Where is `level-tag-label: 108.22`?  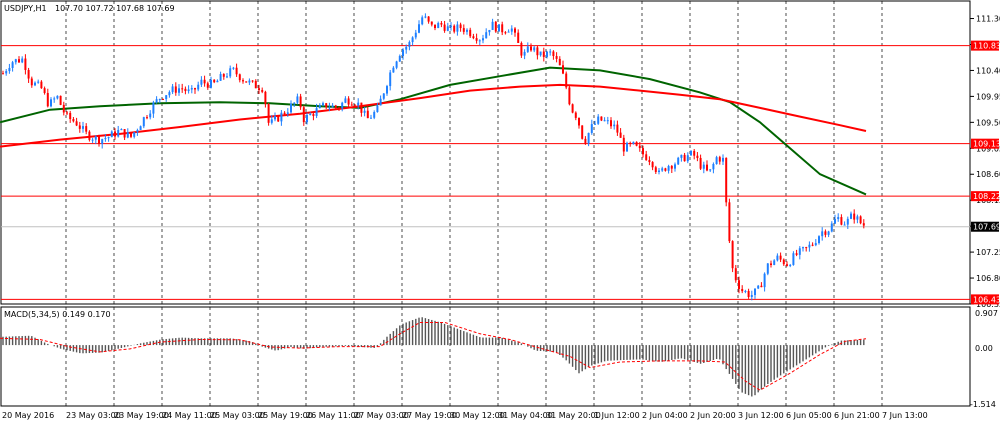 level-tag-label: 108.22 is located at coordinates (986, 196).